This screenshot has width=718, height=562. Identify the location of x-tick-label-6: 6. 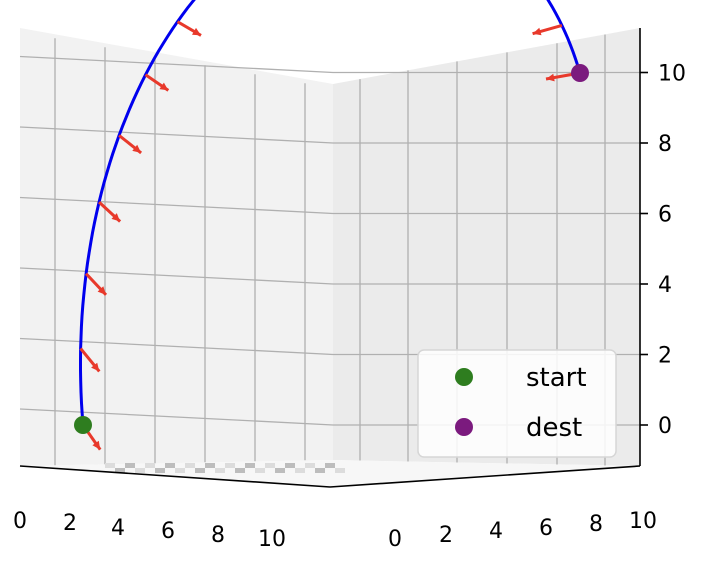
(168, 531).